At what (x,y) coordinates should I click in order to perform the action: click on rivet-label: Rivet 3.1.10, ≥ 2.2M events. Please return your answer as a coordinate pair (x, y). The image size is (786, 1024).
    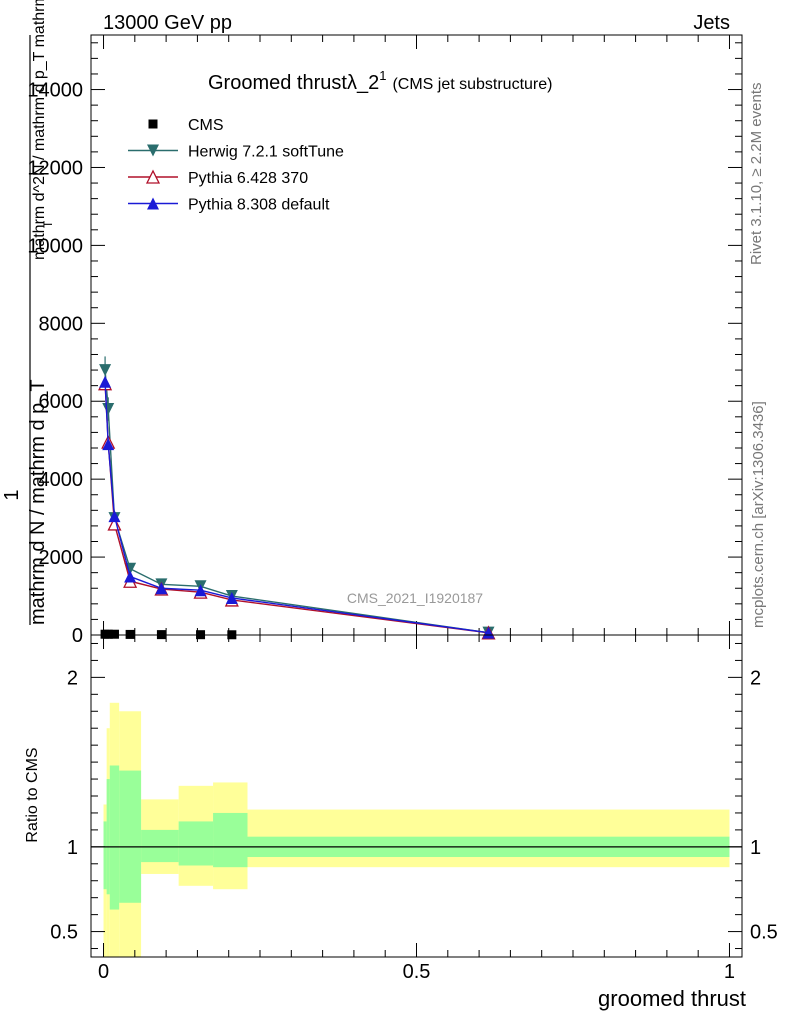
    Looking at the image, I should click on (756, 174).